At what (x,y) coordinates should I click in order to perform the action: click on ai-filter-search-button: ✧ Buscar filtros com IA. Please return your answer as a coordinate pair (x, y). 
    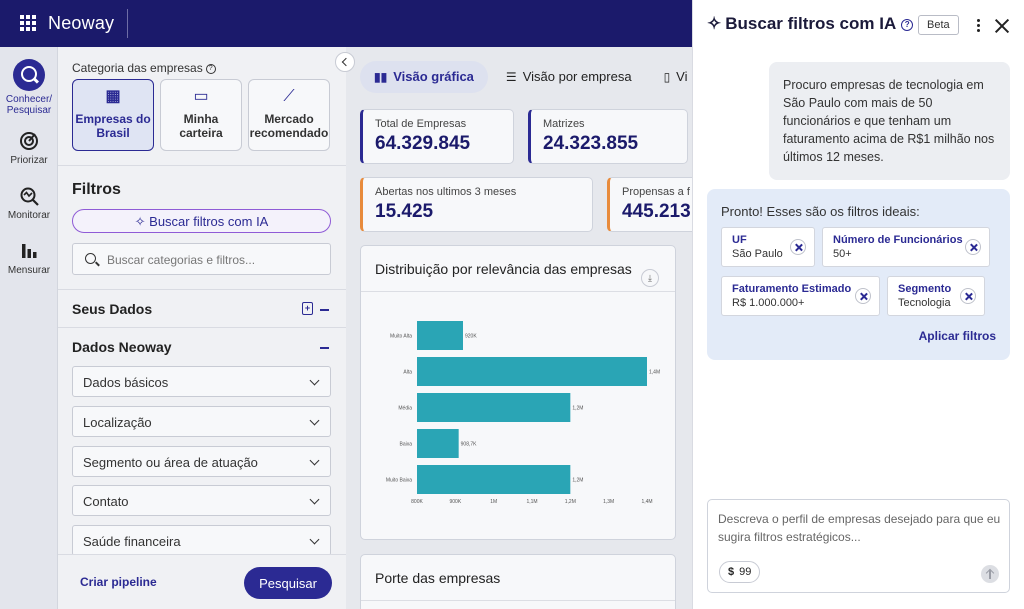
    Looking at the image, I should click on (201, 221).